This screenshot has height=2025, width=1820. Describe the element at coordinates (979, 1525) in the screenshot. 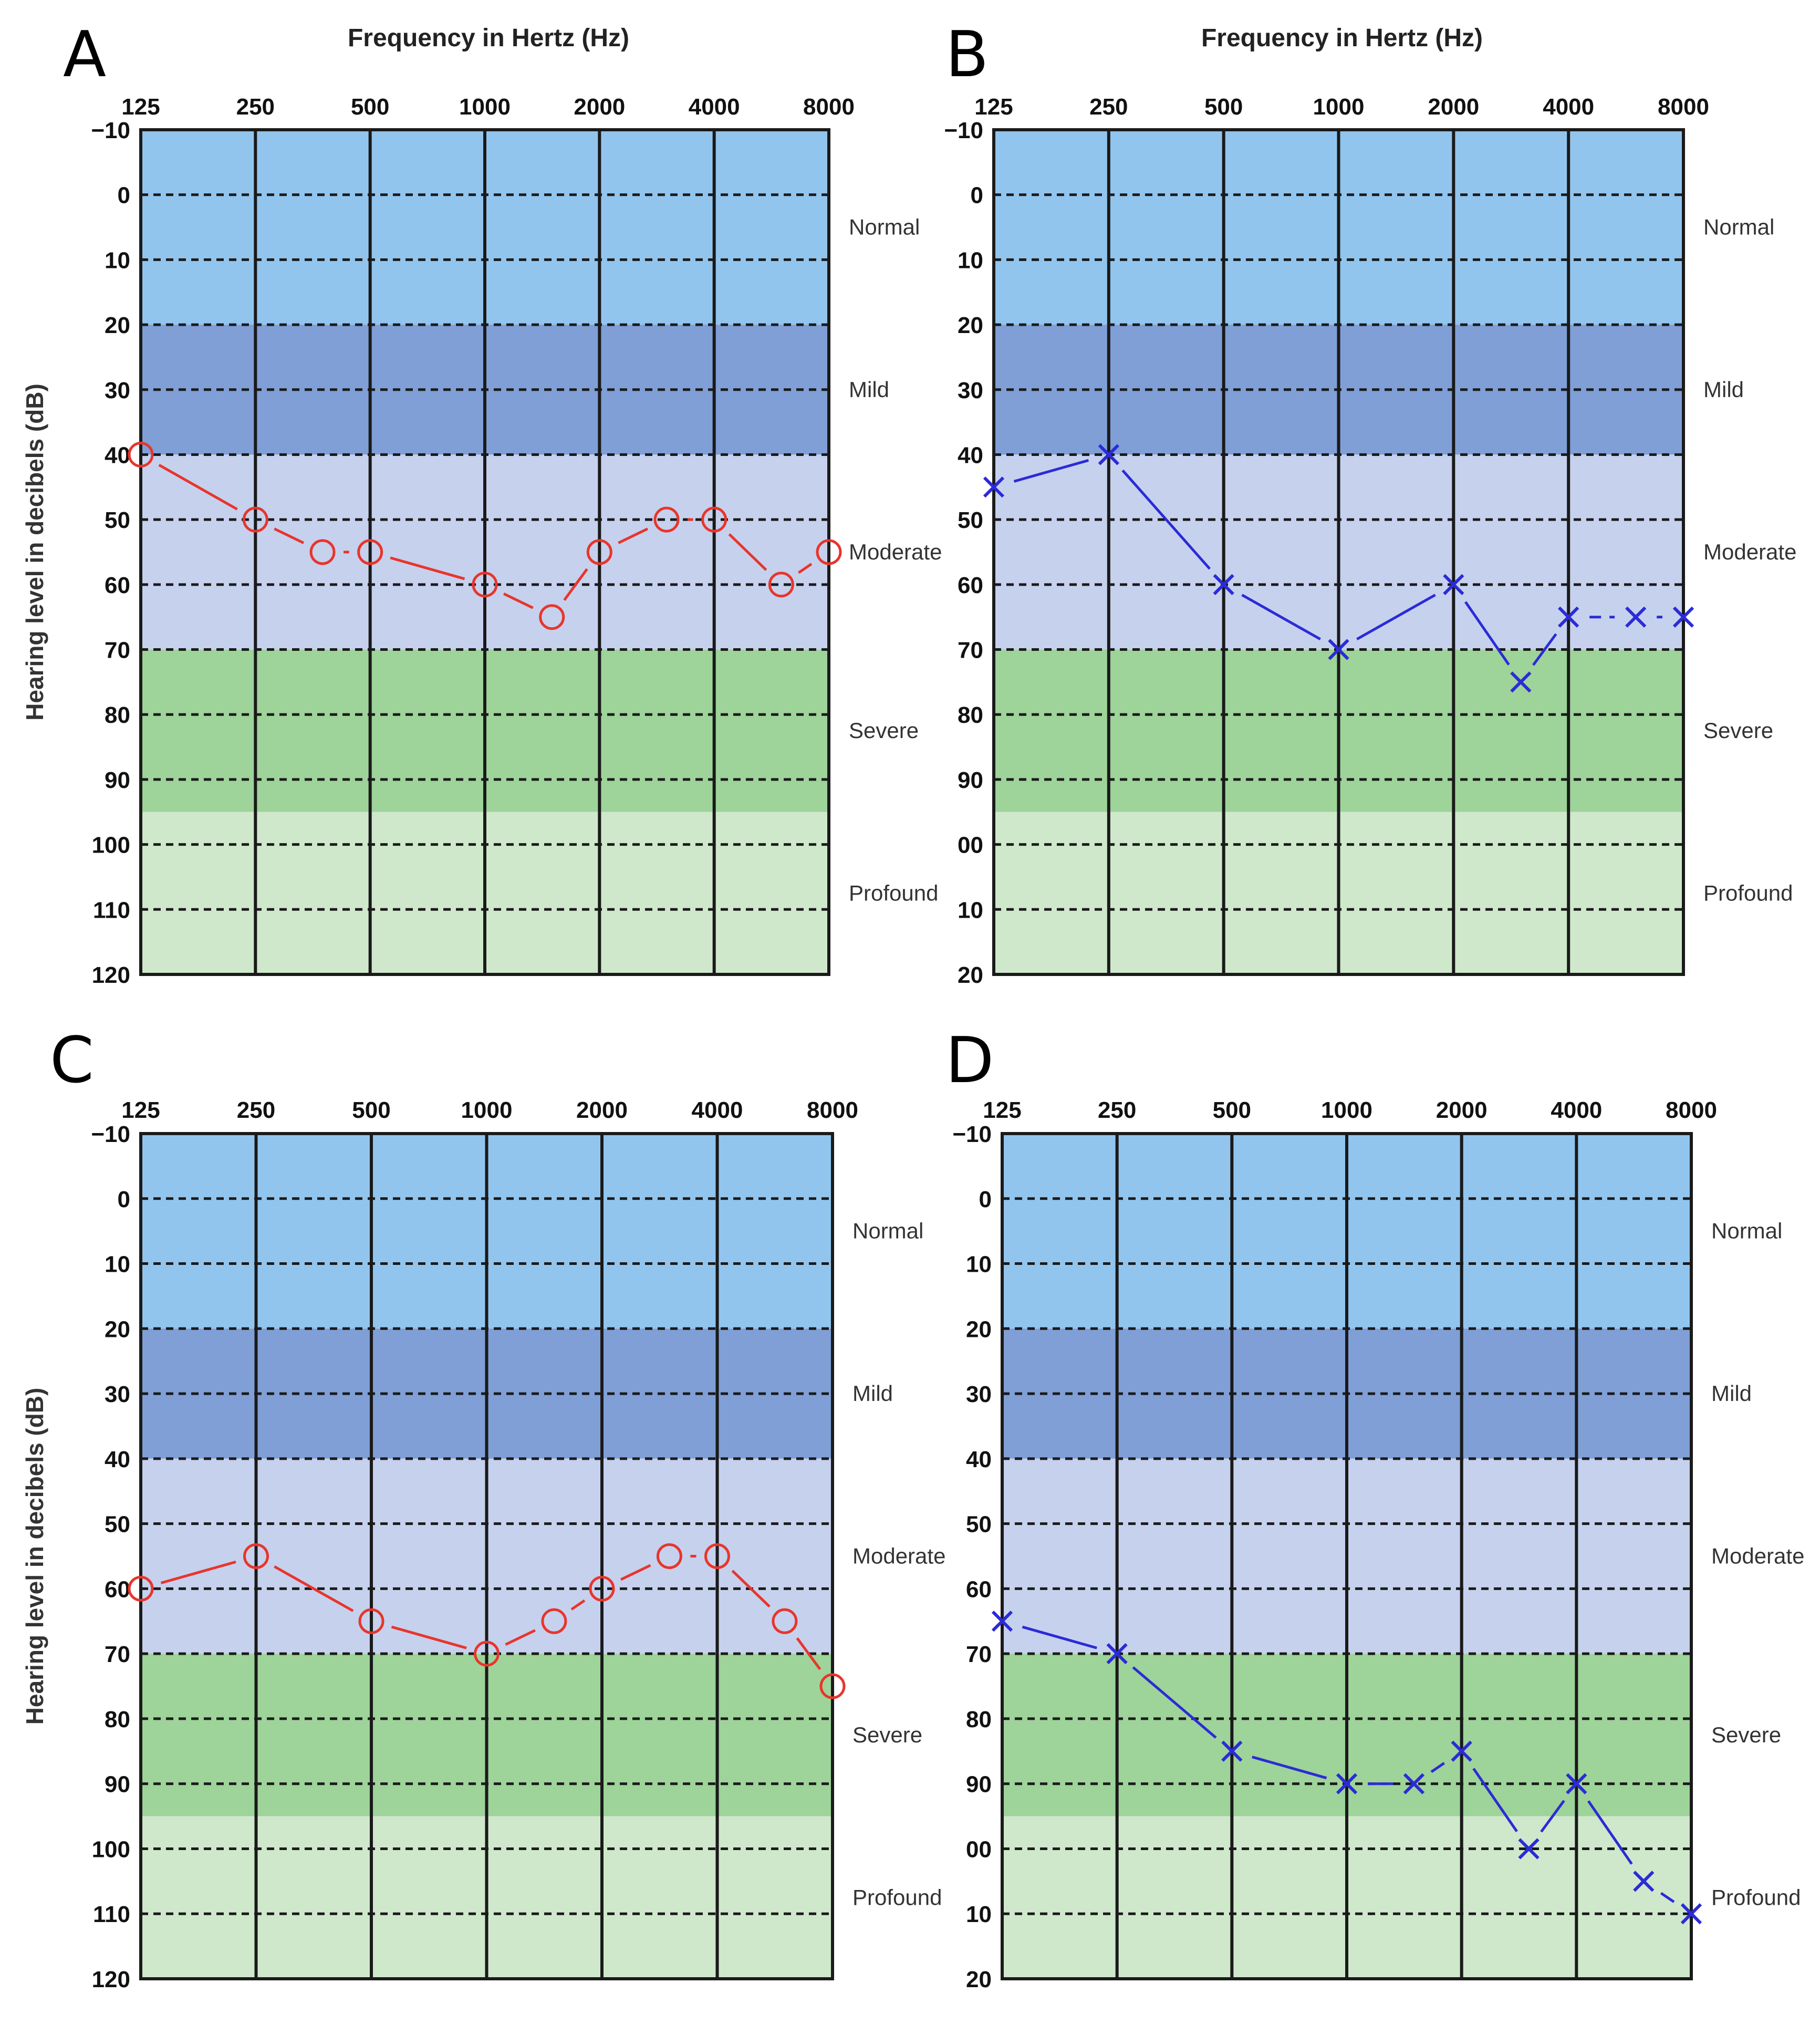

I see `y-tick-label: 50` at that location.